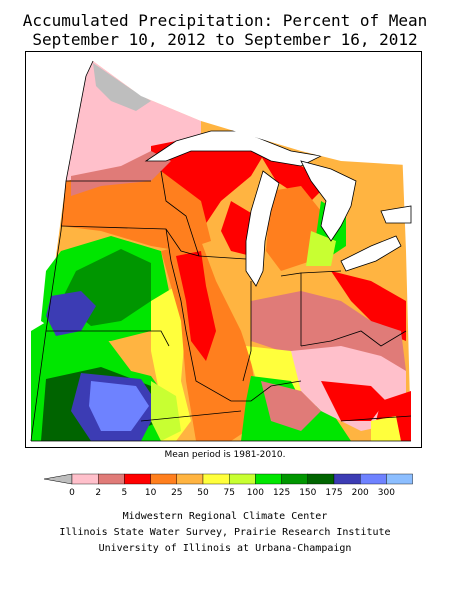 This screenshot has height=600, width=450. I want to click on legend-label: 75, so click(228, 493).